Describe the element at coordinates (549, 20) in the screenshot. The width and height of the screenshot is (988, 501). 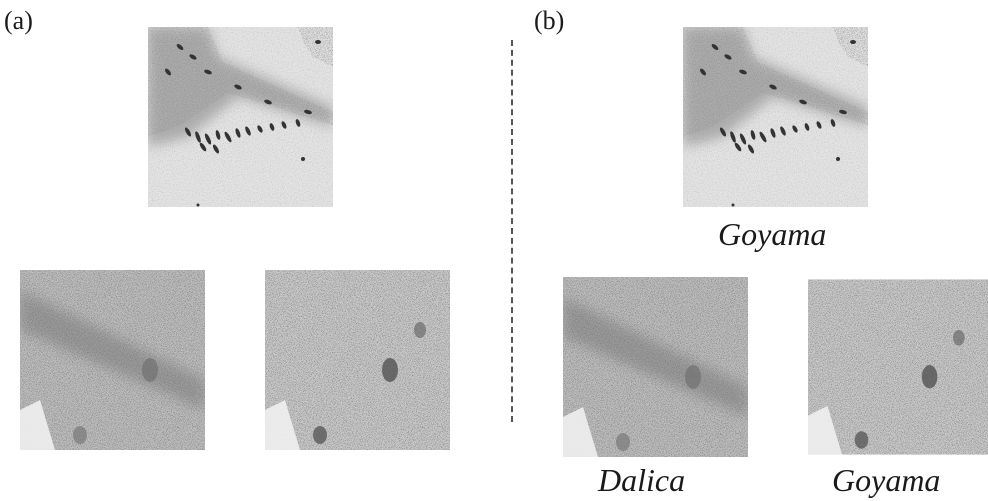
I see `panel-label-b: (b)` at that location.